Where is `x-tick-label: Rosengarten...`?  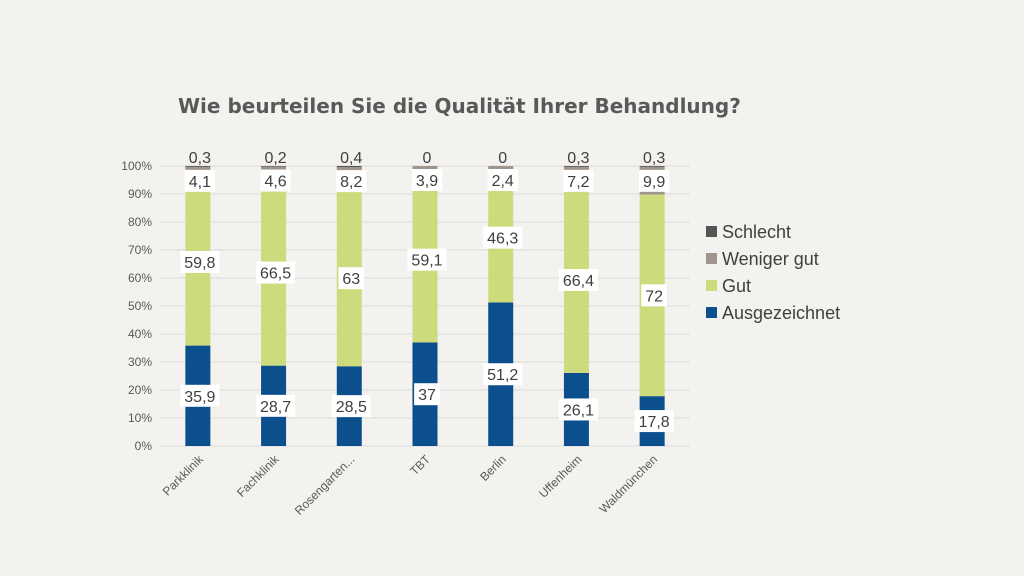
x-tick-label: Rosengarten... is located at coordinates (325, 485).